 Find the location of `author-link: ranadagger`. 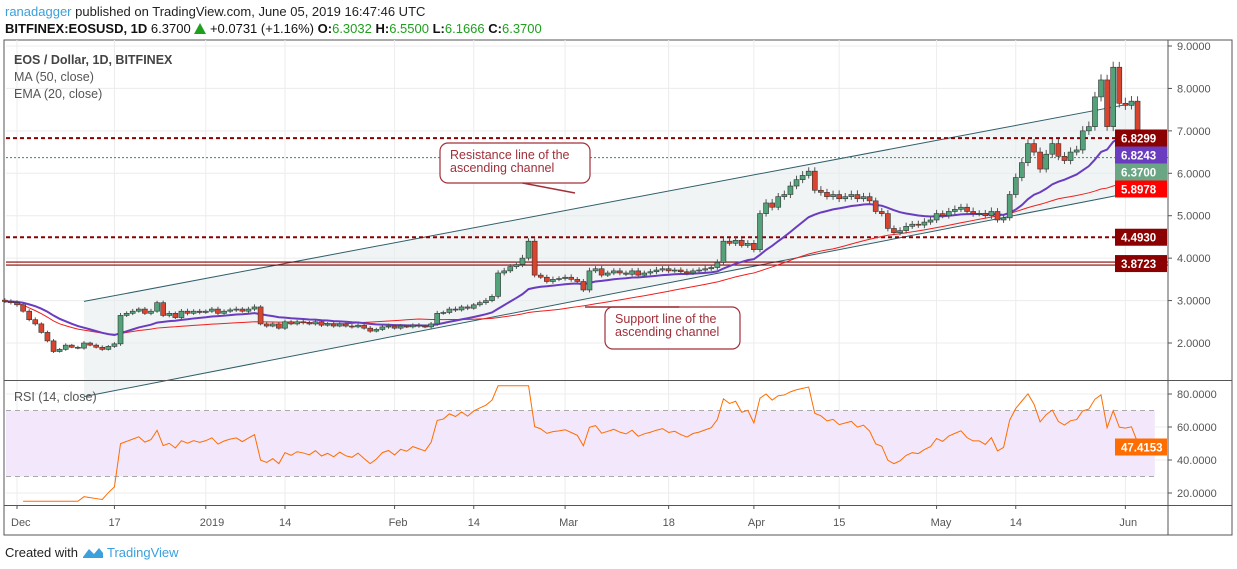

author-link: ranadagger is located at coordinates (38, 11).